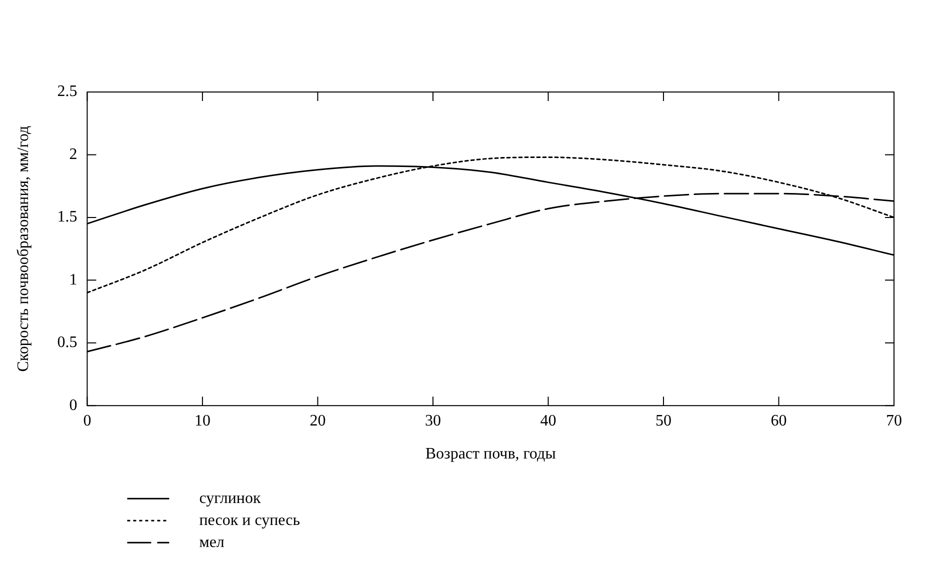 The width and height of the screenshot is (944, 578). Describe the element at coordinates (778, 421) in the screenshot. I see `x-tick-label: 60` at that location.